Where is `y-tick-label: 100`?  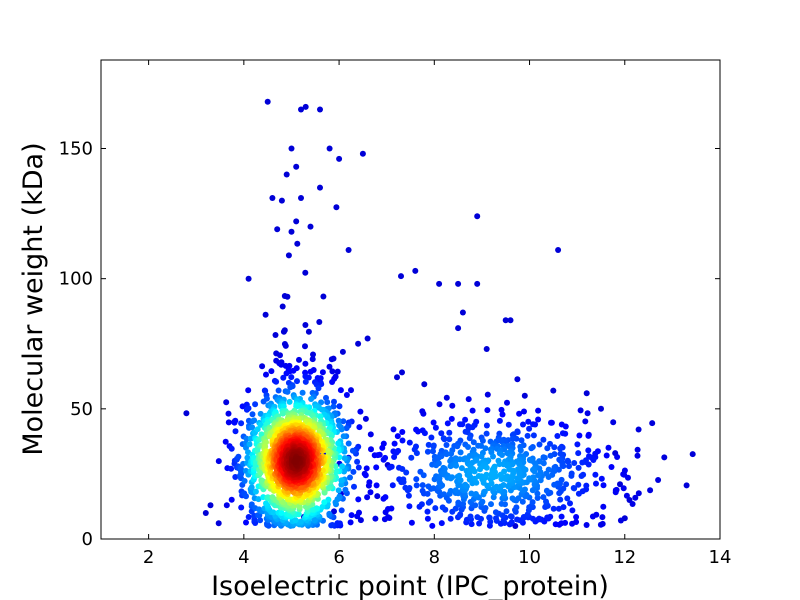 y-tick-label: 100 is located at coordinates (76, 279).